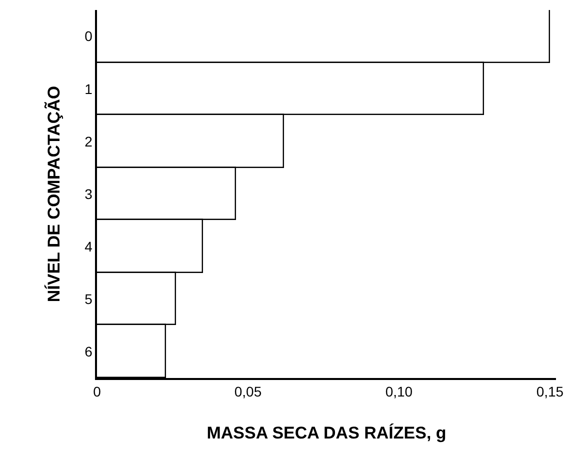  I want to click on x-tick-label: 0,10, so click(399, 392).